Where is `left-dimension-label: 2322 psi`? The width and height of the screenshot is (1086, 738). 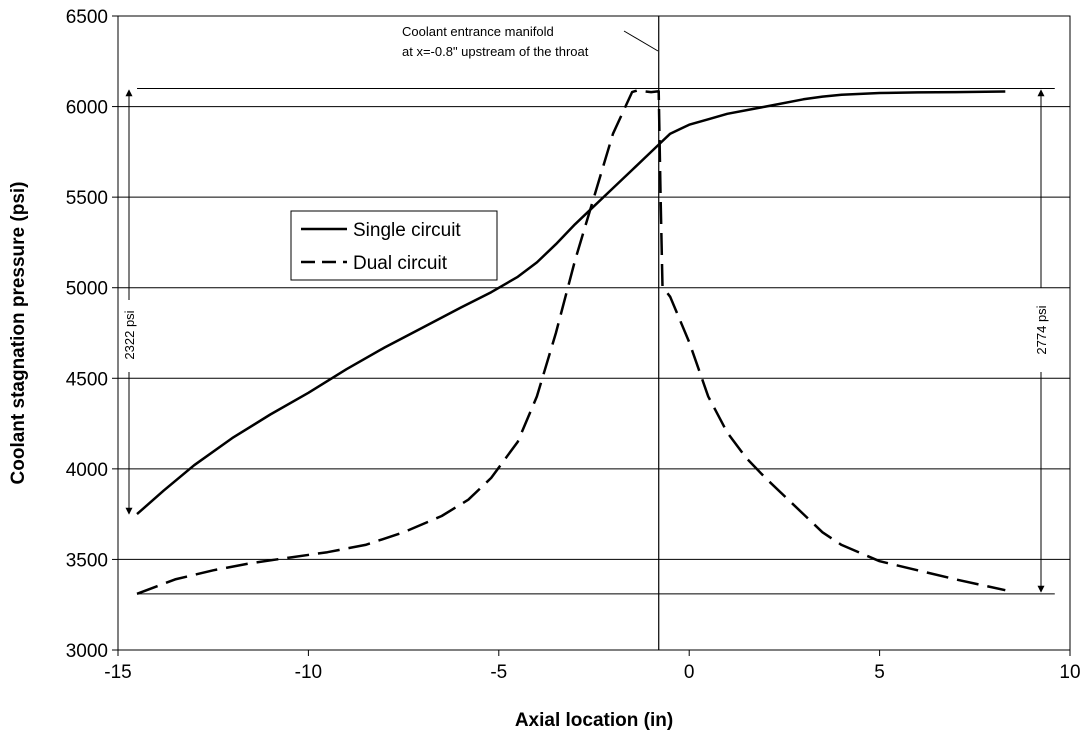
left-dimension-label: 2322 psi is located at coordinates (129, 334).